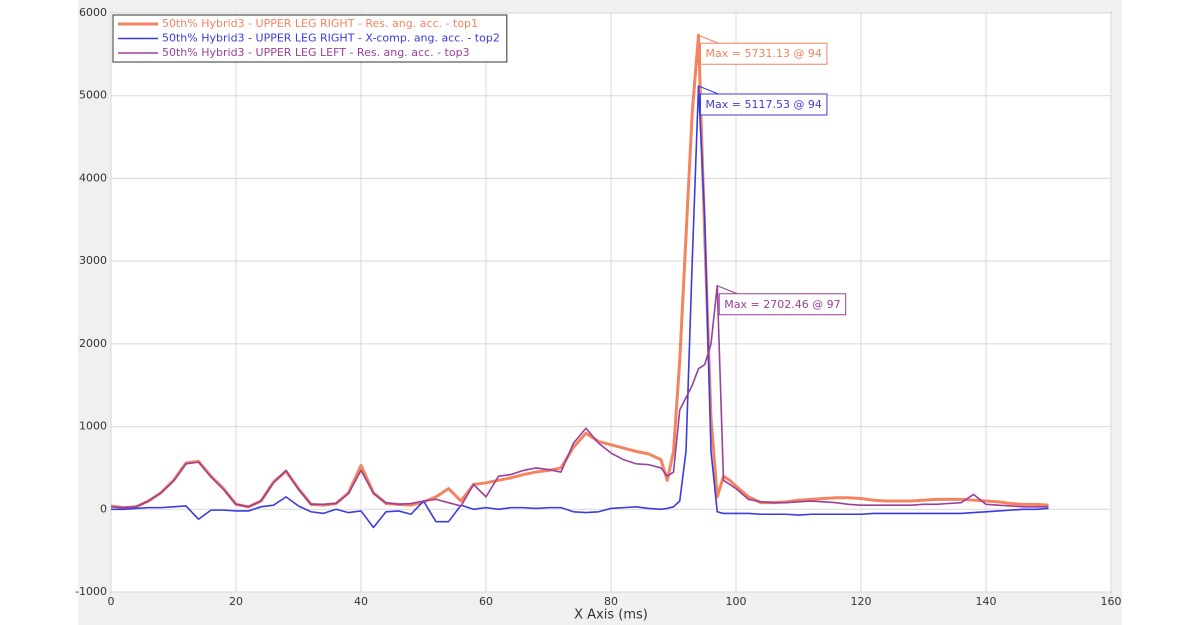 The width and height of the screenshot is (1200, 625). Describe the element at coordinates (611, 615) in the screenshot. I see `x-axis-label: X Axis (ms)` at that location.